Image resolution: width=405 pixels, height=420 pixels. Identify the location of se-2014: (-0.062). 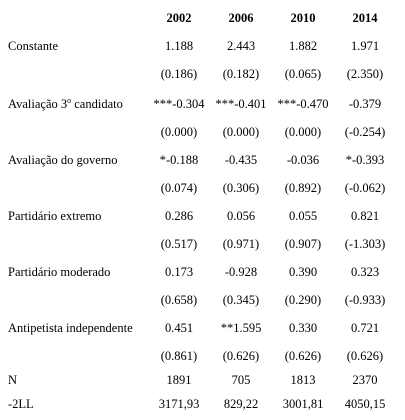
(365, 188).